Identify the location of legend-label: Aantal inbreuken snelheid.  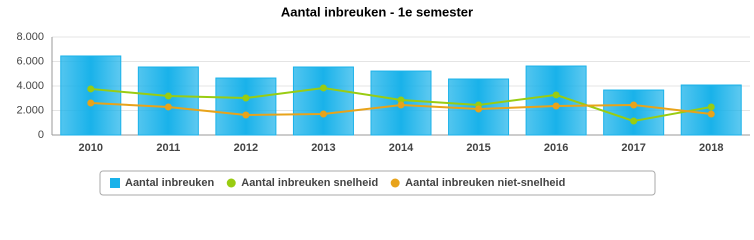
(309, 183).